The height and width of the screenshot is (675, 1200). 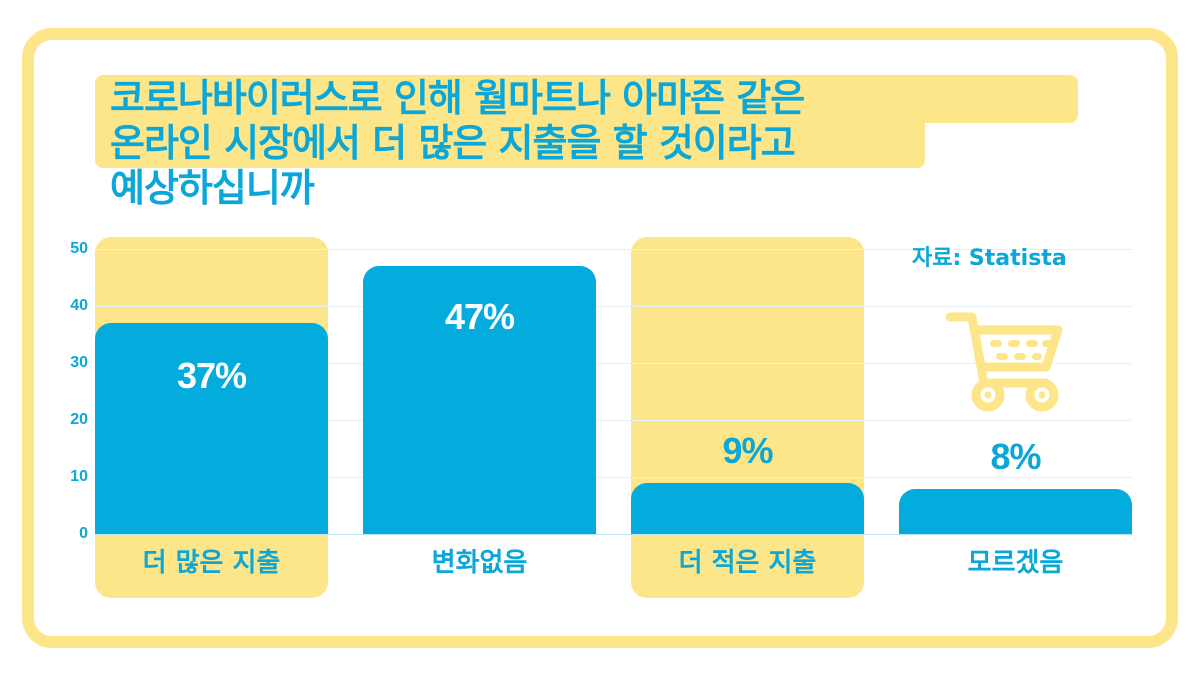 What do you see at coordinates (747, 508) in the screenshot?
I see `bar-less-spending` at bounding box center [747, 508].